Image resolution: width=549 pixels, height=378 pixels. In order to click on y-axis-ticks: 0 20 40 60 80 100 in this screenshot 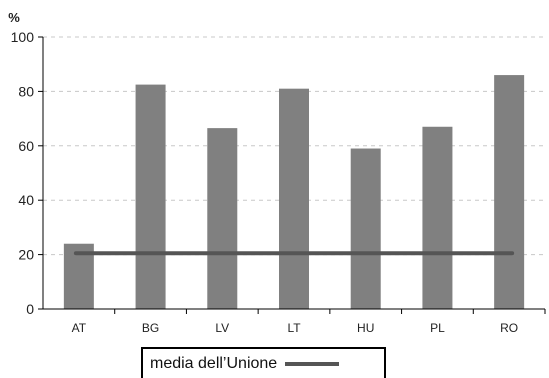, I will do `click(27, 173)`.